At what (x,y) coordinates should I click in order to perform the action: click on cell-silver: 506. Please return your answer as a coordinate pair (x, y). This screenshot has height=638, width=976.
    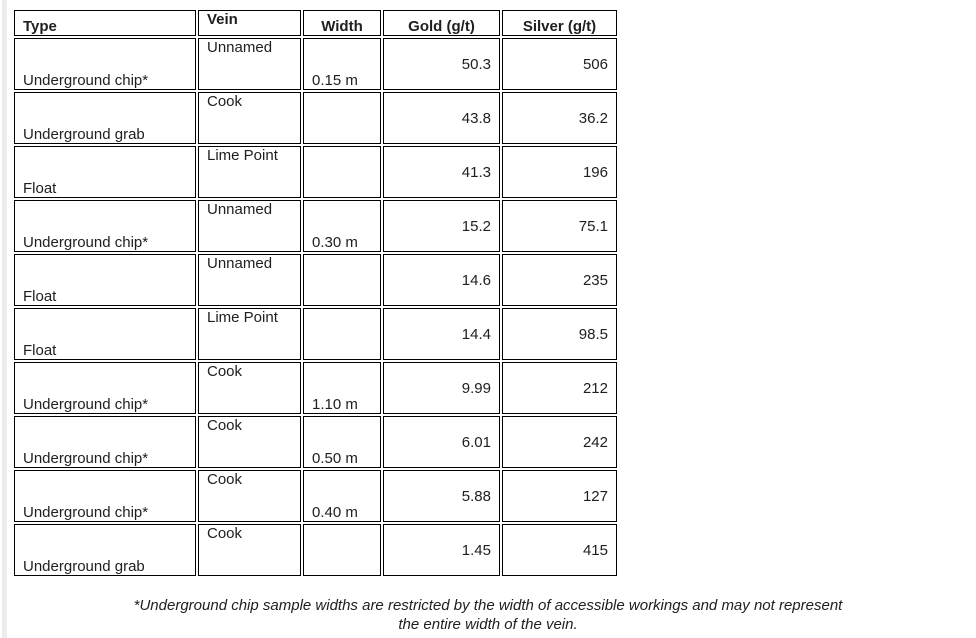
    Looking at the image, I should click on (559, 64).